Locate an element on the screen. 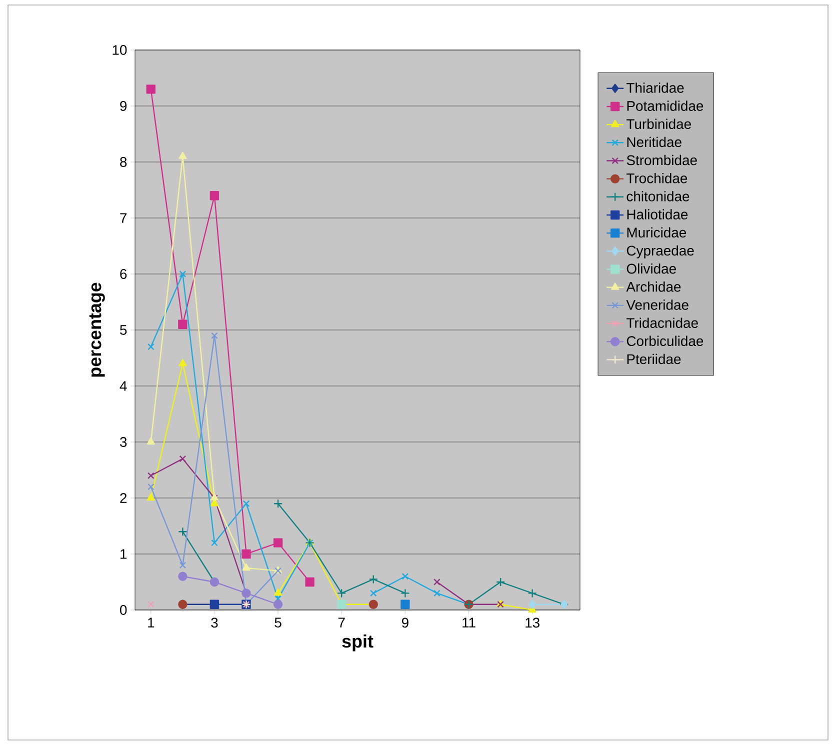 The image size is (833, 745). y-tick-label: 9 is located at coordinates (123, 106).